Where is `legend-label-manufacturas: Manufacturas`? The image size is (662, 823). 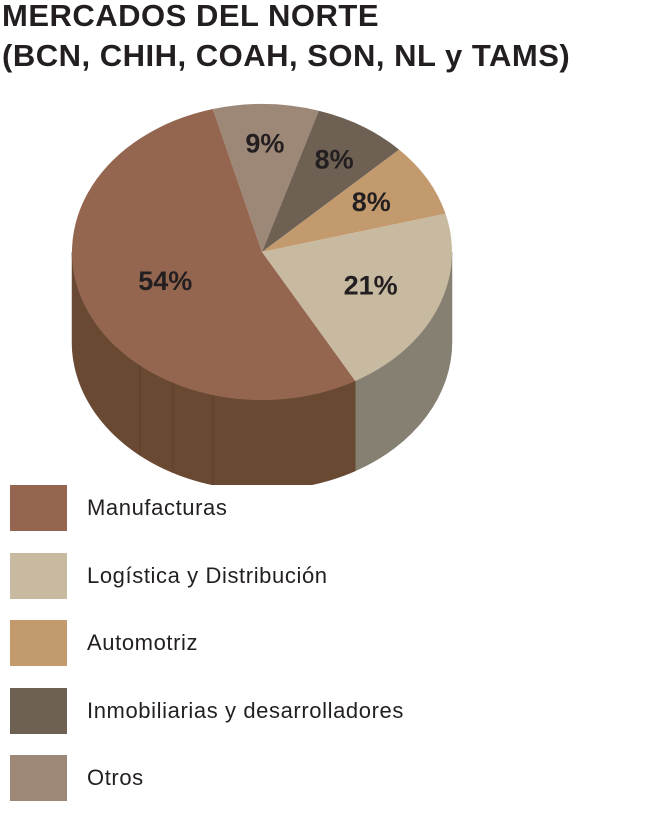 legend-label-manufacturas: Manufacturas is located at coordinates (157, 507).